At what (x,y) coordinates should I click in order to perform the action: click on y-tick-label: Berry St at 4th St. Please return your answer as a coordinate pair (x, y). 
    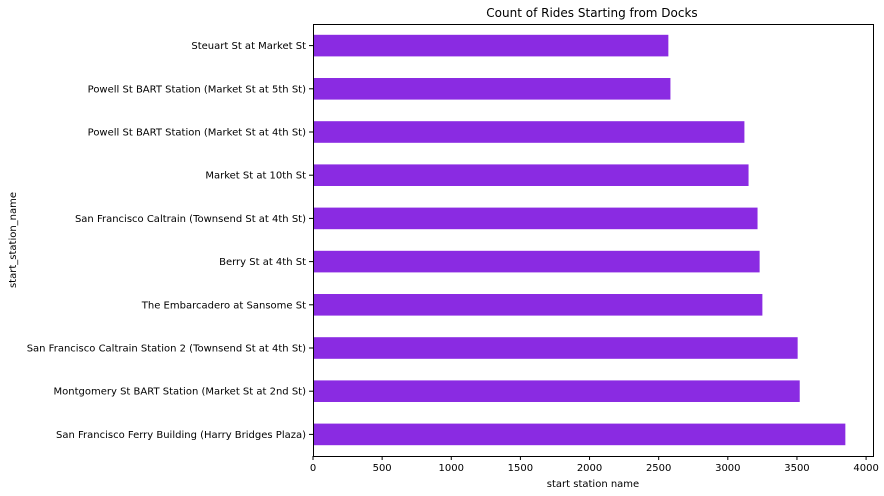
    Looking at the image, I should click on (262, 262).